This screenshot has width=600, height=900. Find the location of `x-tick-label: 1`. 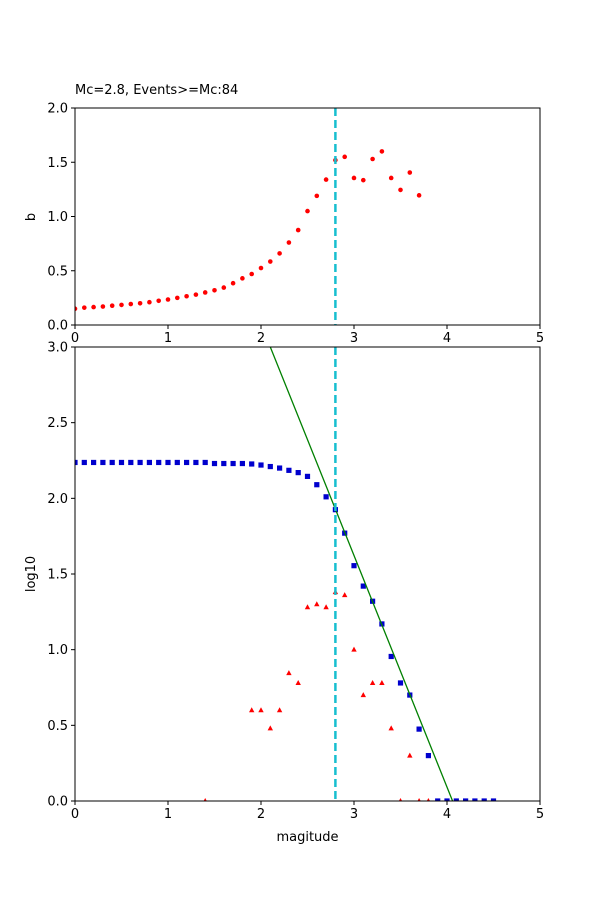

x-tick-label: 1 is located at coordinates (168, 814).